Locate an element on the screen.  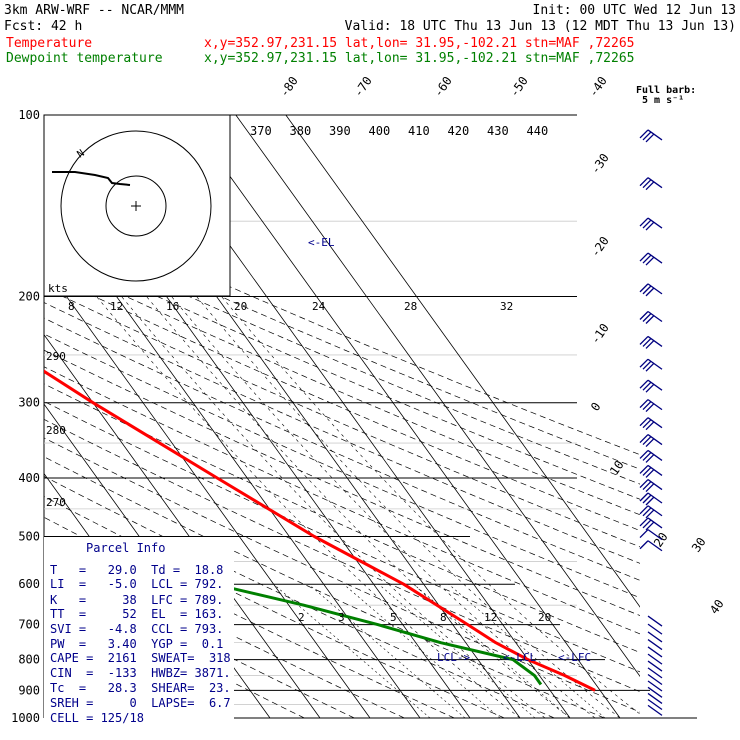
parcel-row: TT = 52 EL = 163. is located at coordinates (136, 614).